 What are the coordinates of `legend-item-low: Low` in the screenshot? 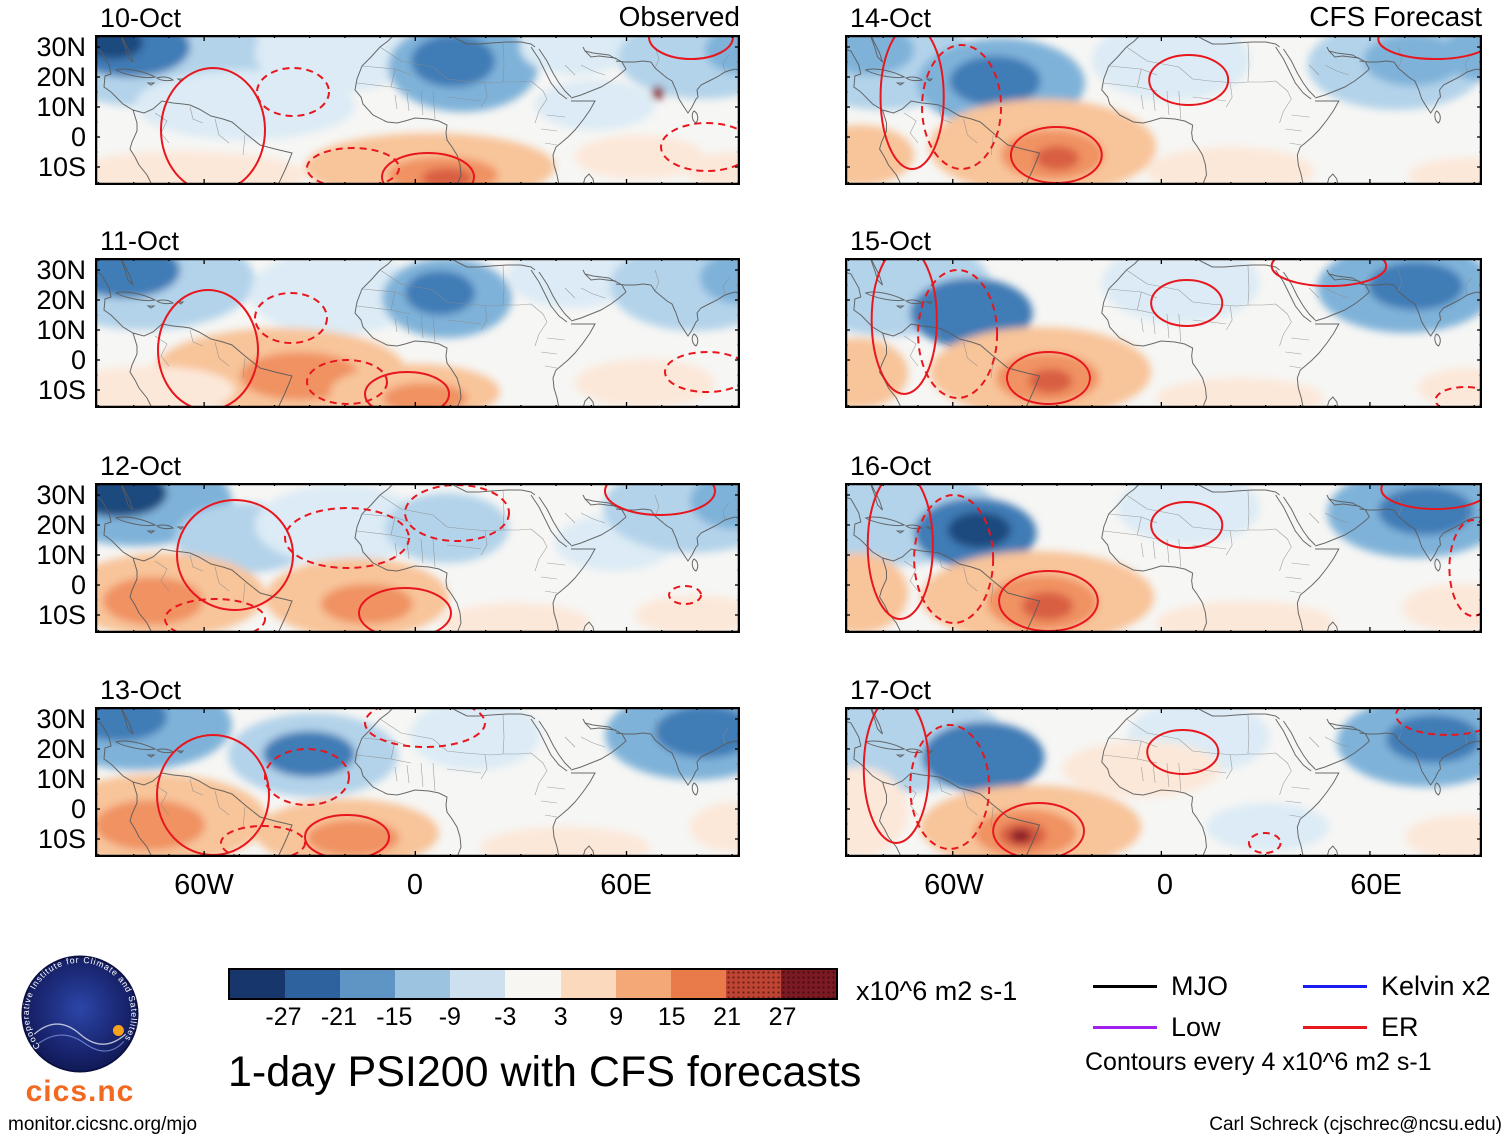 It's located at (1157, 1027).